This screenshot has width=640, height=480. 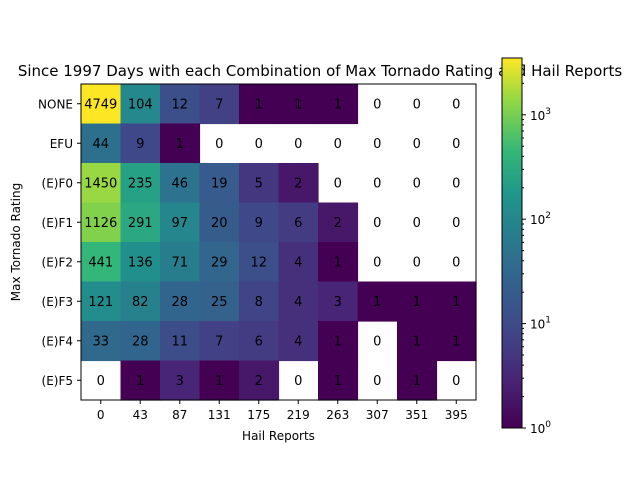 I want to click on cell-value-label: 235, so click(x=140, y=183).